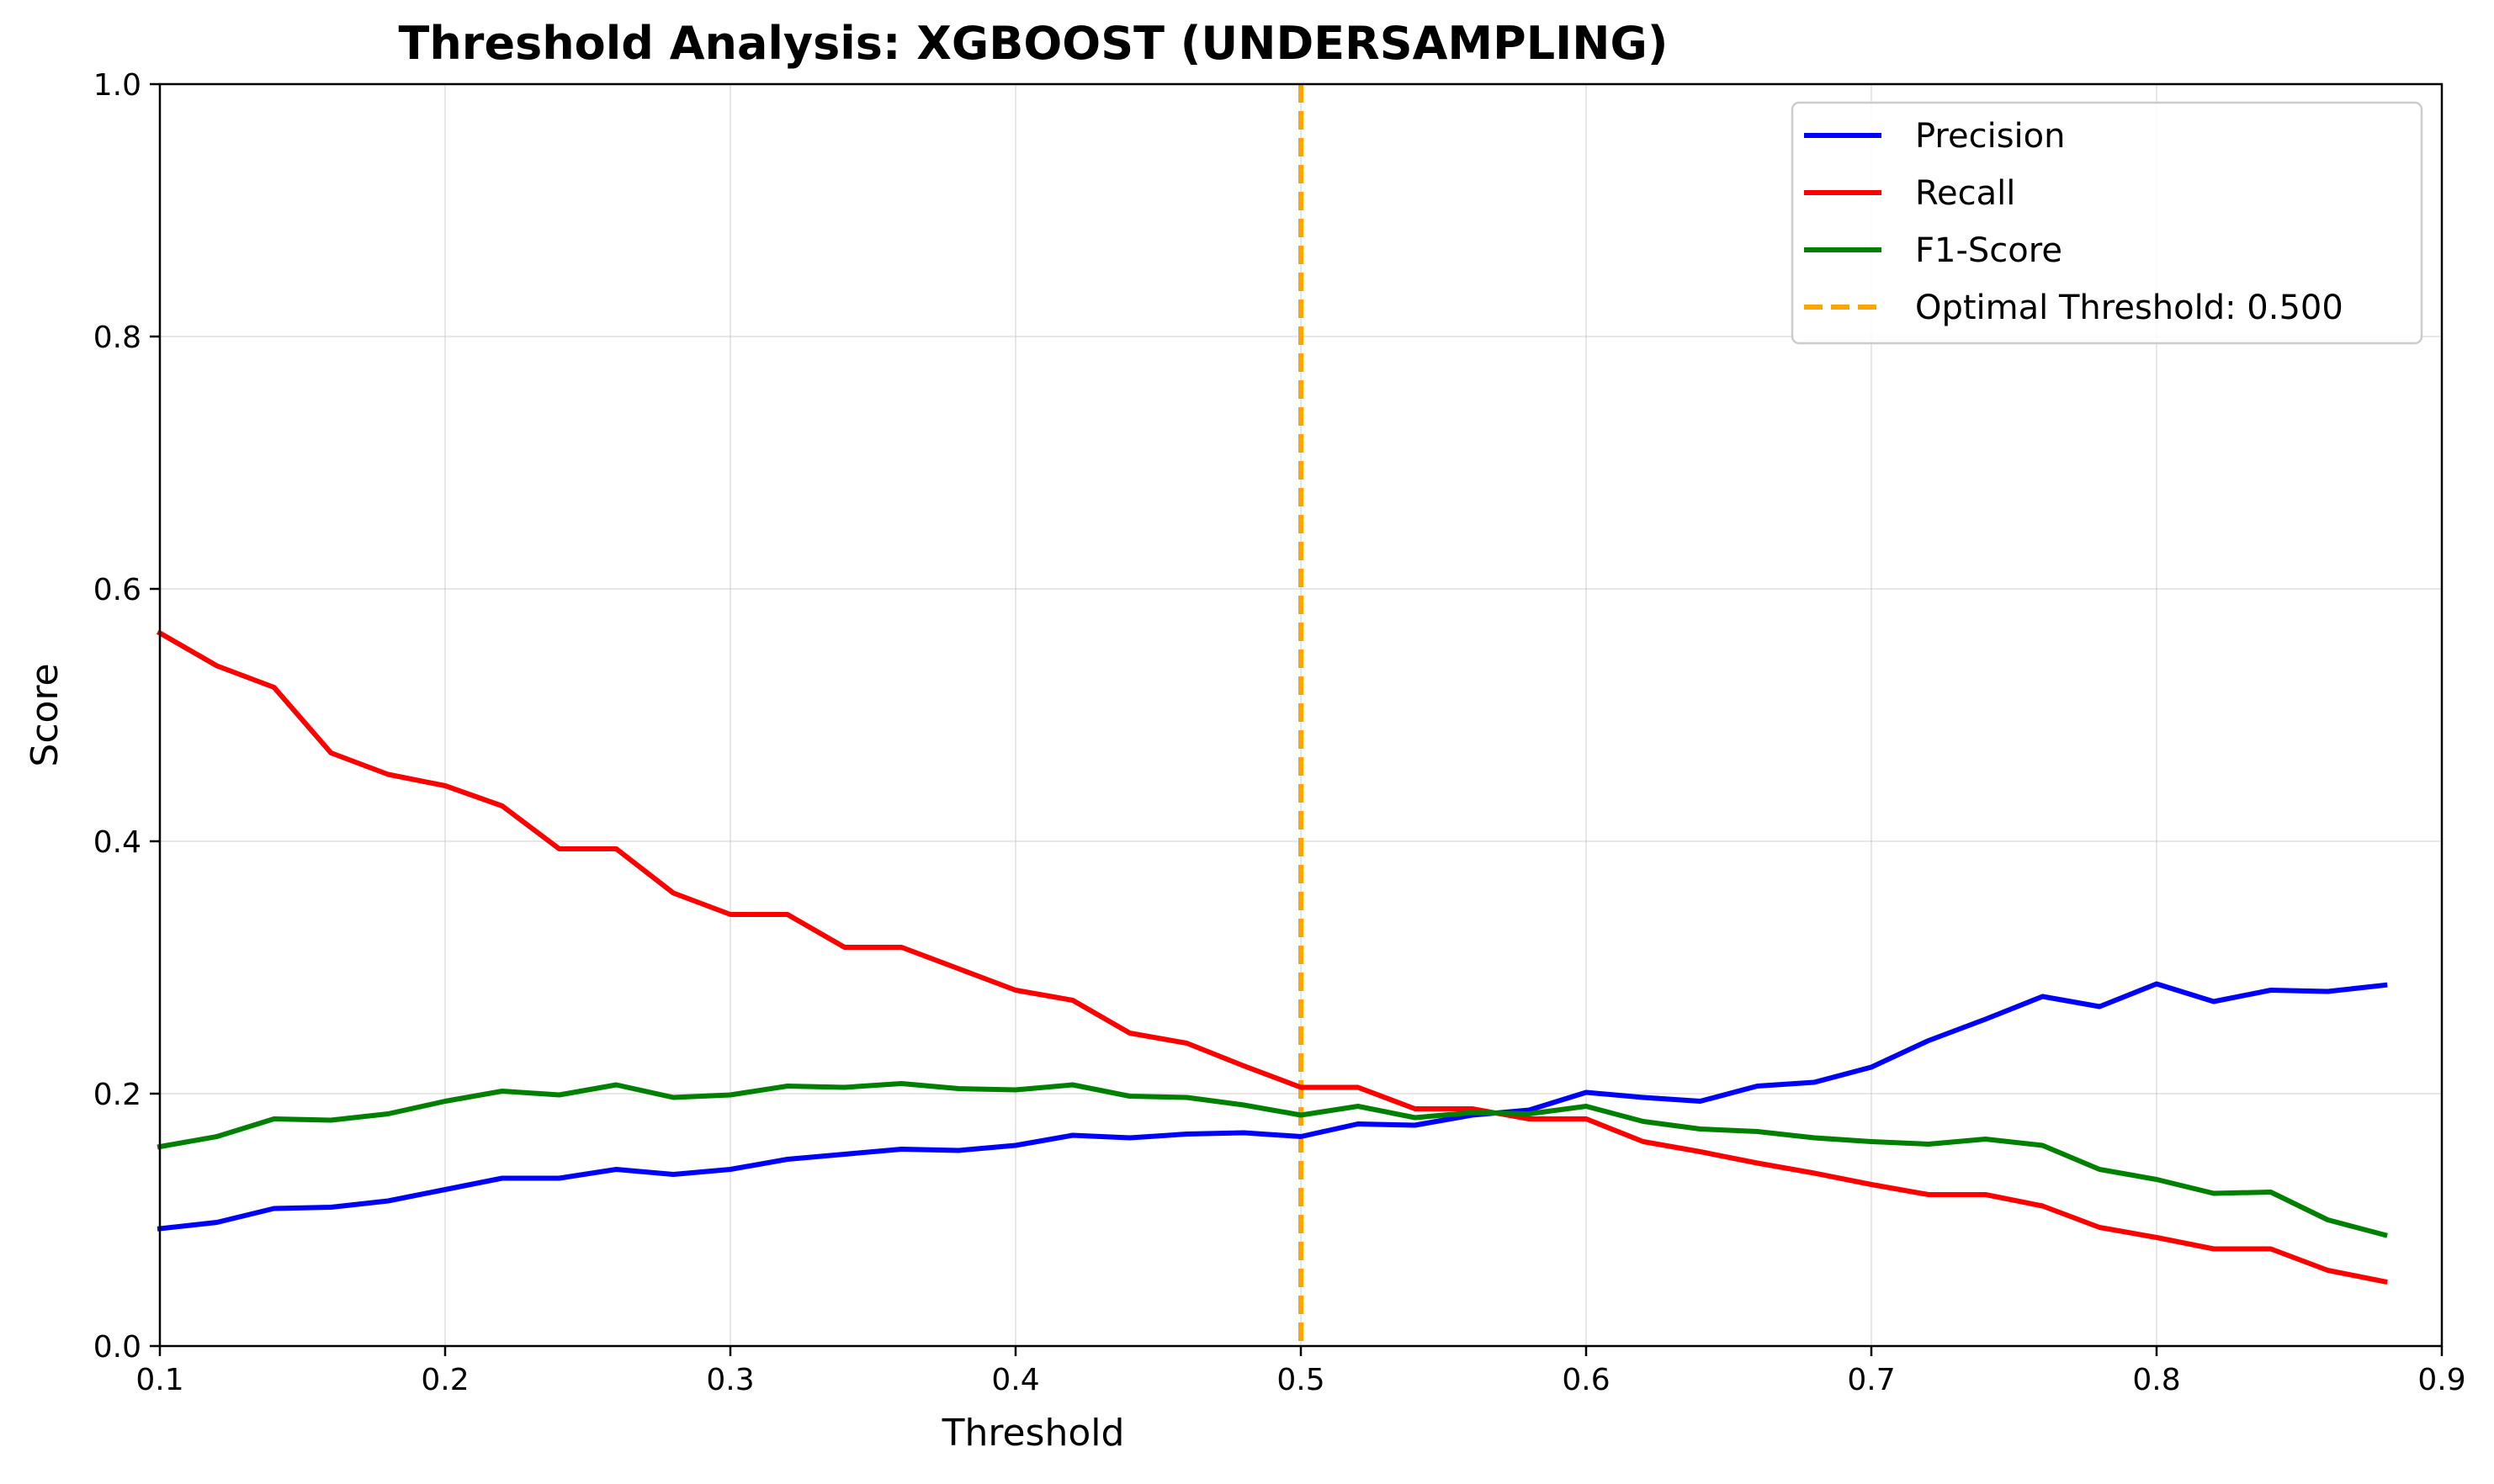 The image size is (2494, 1484). Describe the element at coordinates (117, 1347) in the screenshot. I see `y-tick-label: 0.0` at that location.